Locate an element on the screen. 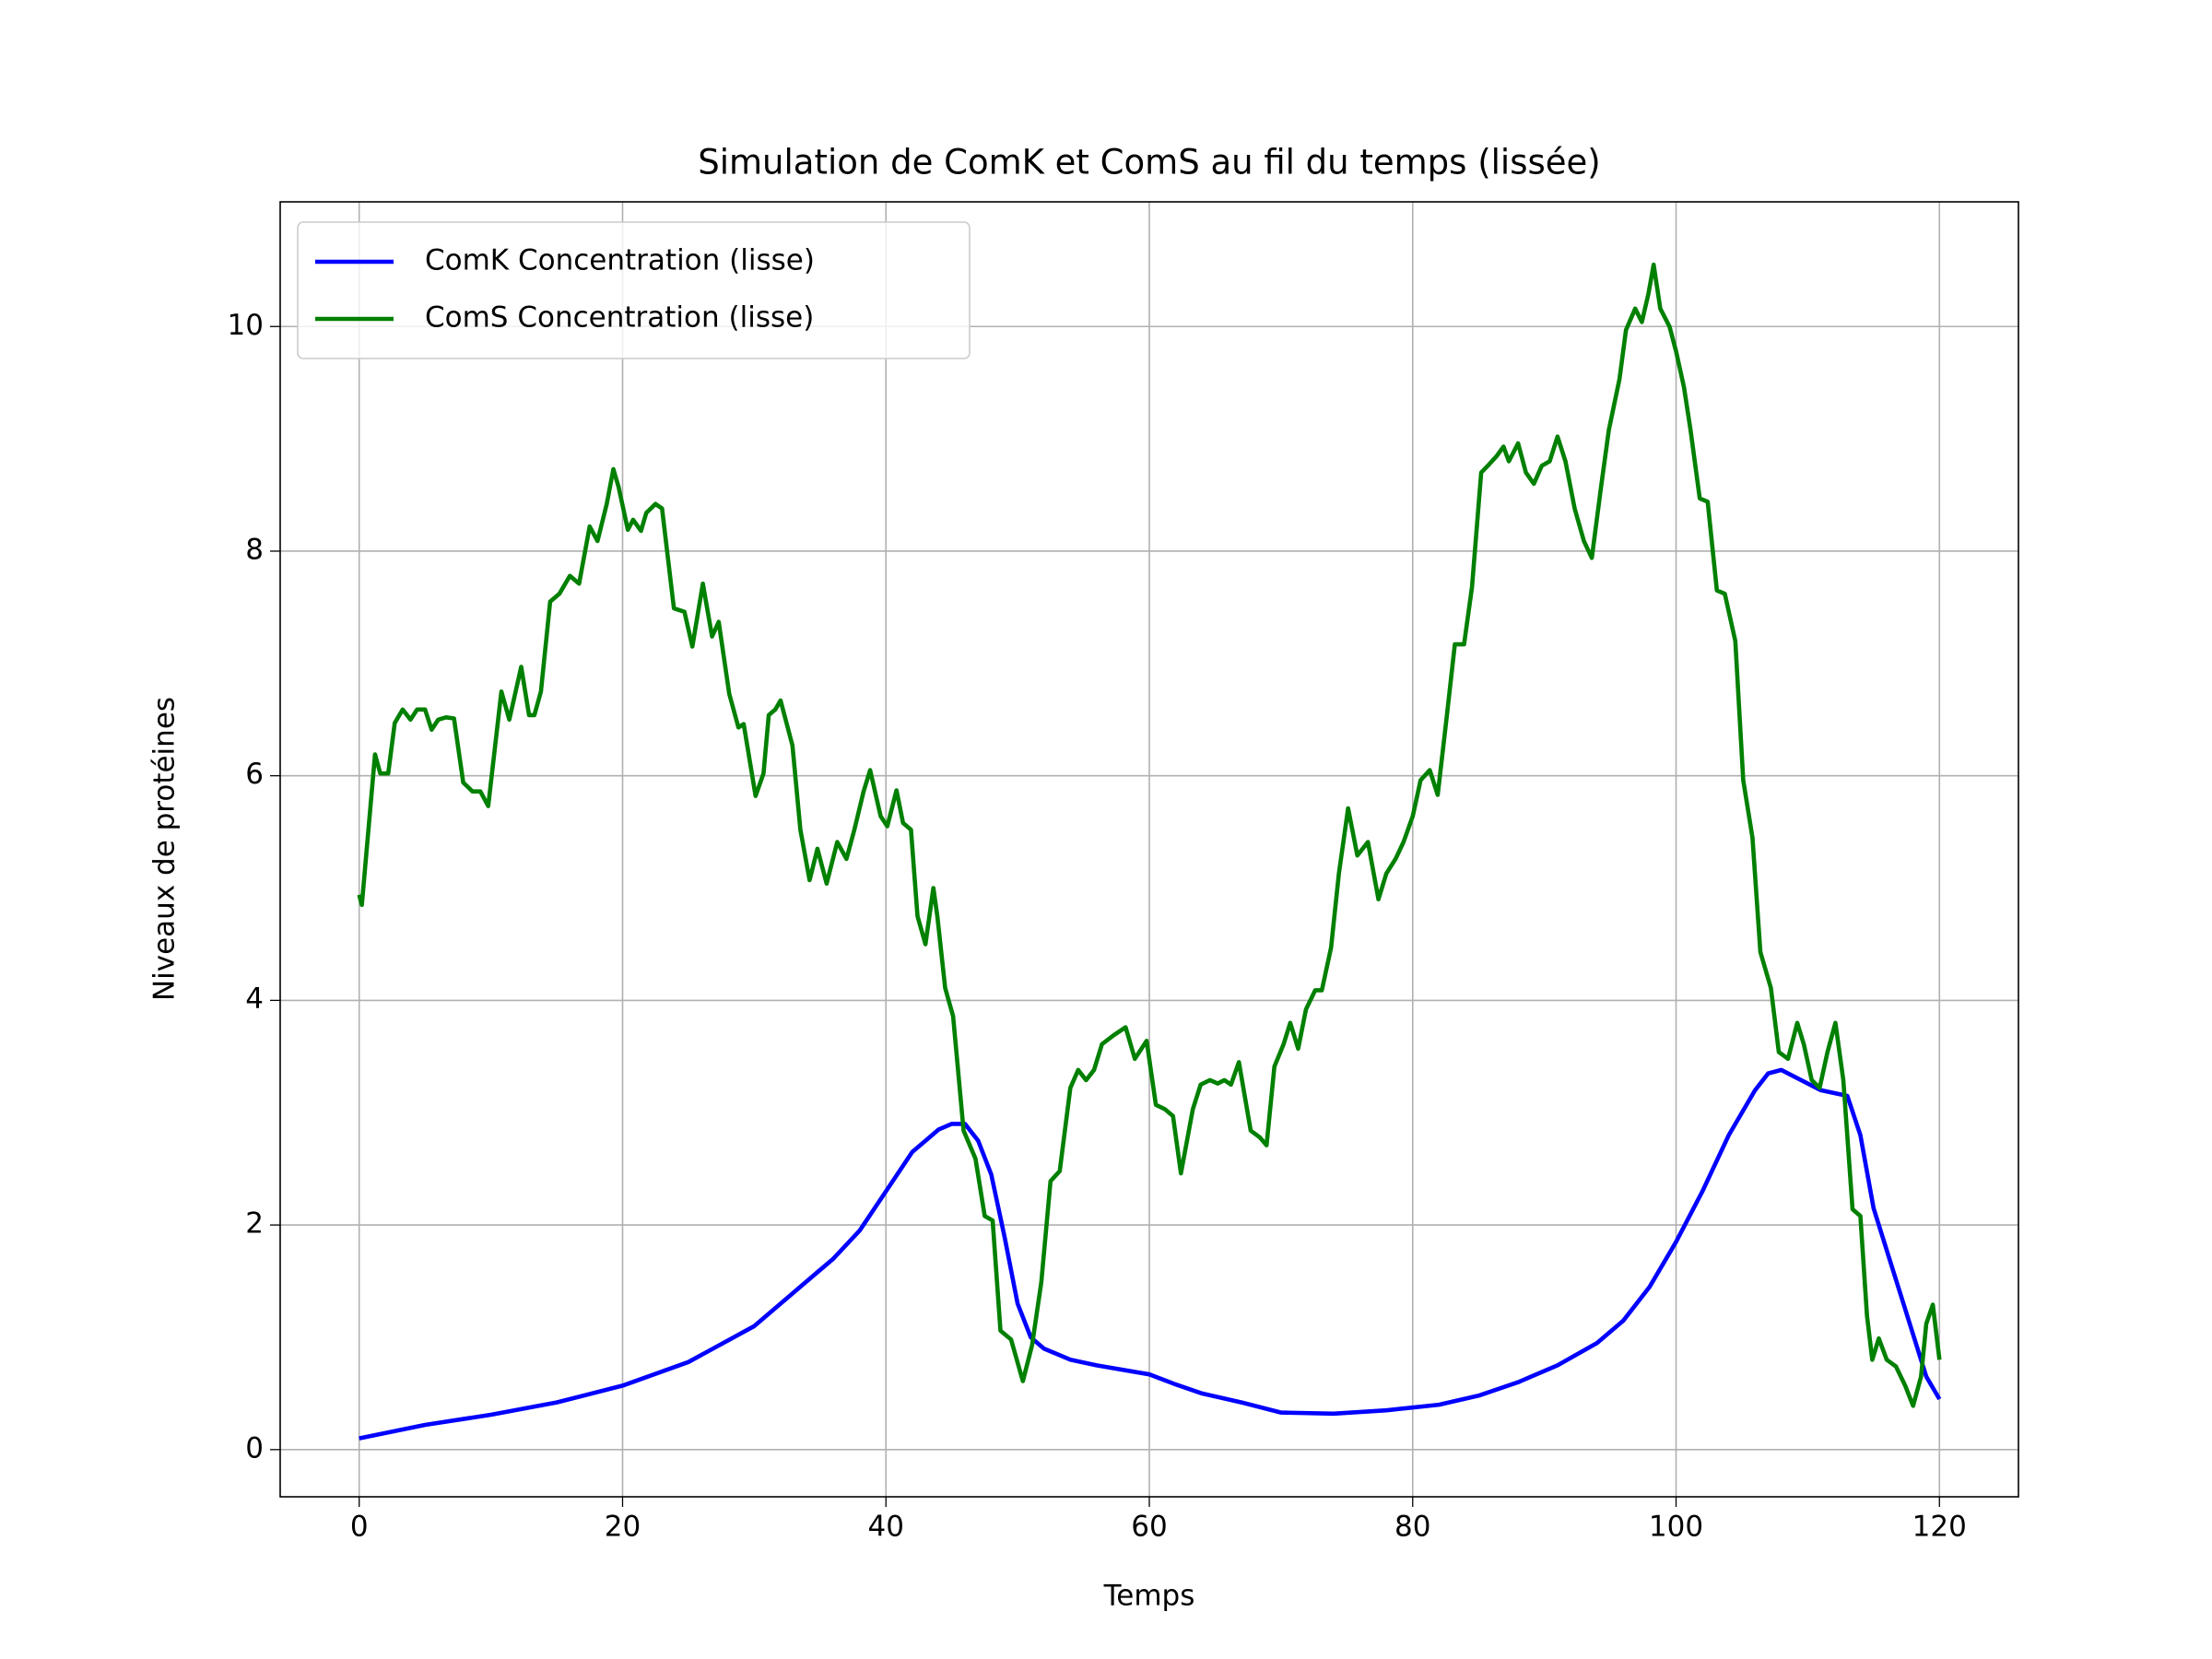 The image size is (2212, 1659). y-tick-label: 0 is located at coordinates (254, 1448).